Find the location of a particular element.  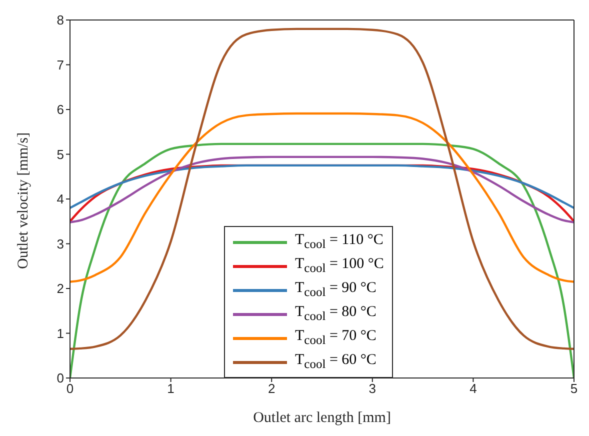

y-tick-label: 0 is located at coordinates (60, 378).